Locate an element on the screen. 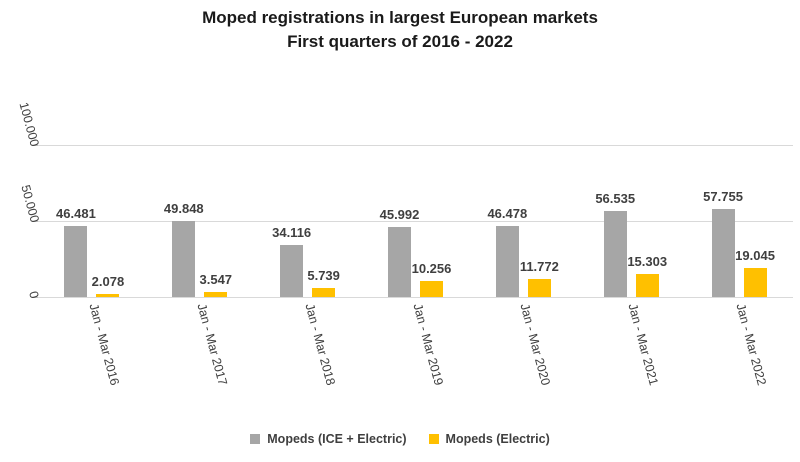 This screenshot has width=800, height=462. bar-electric-2021 is located at coordinates (647, 285).